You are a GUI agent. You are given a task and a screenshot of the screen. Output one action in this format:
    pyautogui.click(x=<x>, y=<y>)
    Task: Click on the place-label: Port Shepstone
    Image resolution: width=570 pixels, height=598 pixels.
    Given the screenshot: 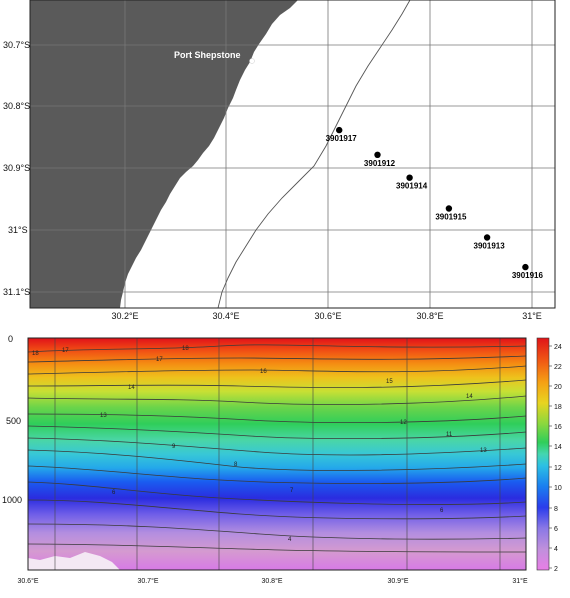 What is the action you would take?
    pyautogui.click(x=207, y=55)
    